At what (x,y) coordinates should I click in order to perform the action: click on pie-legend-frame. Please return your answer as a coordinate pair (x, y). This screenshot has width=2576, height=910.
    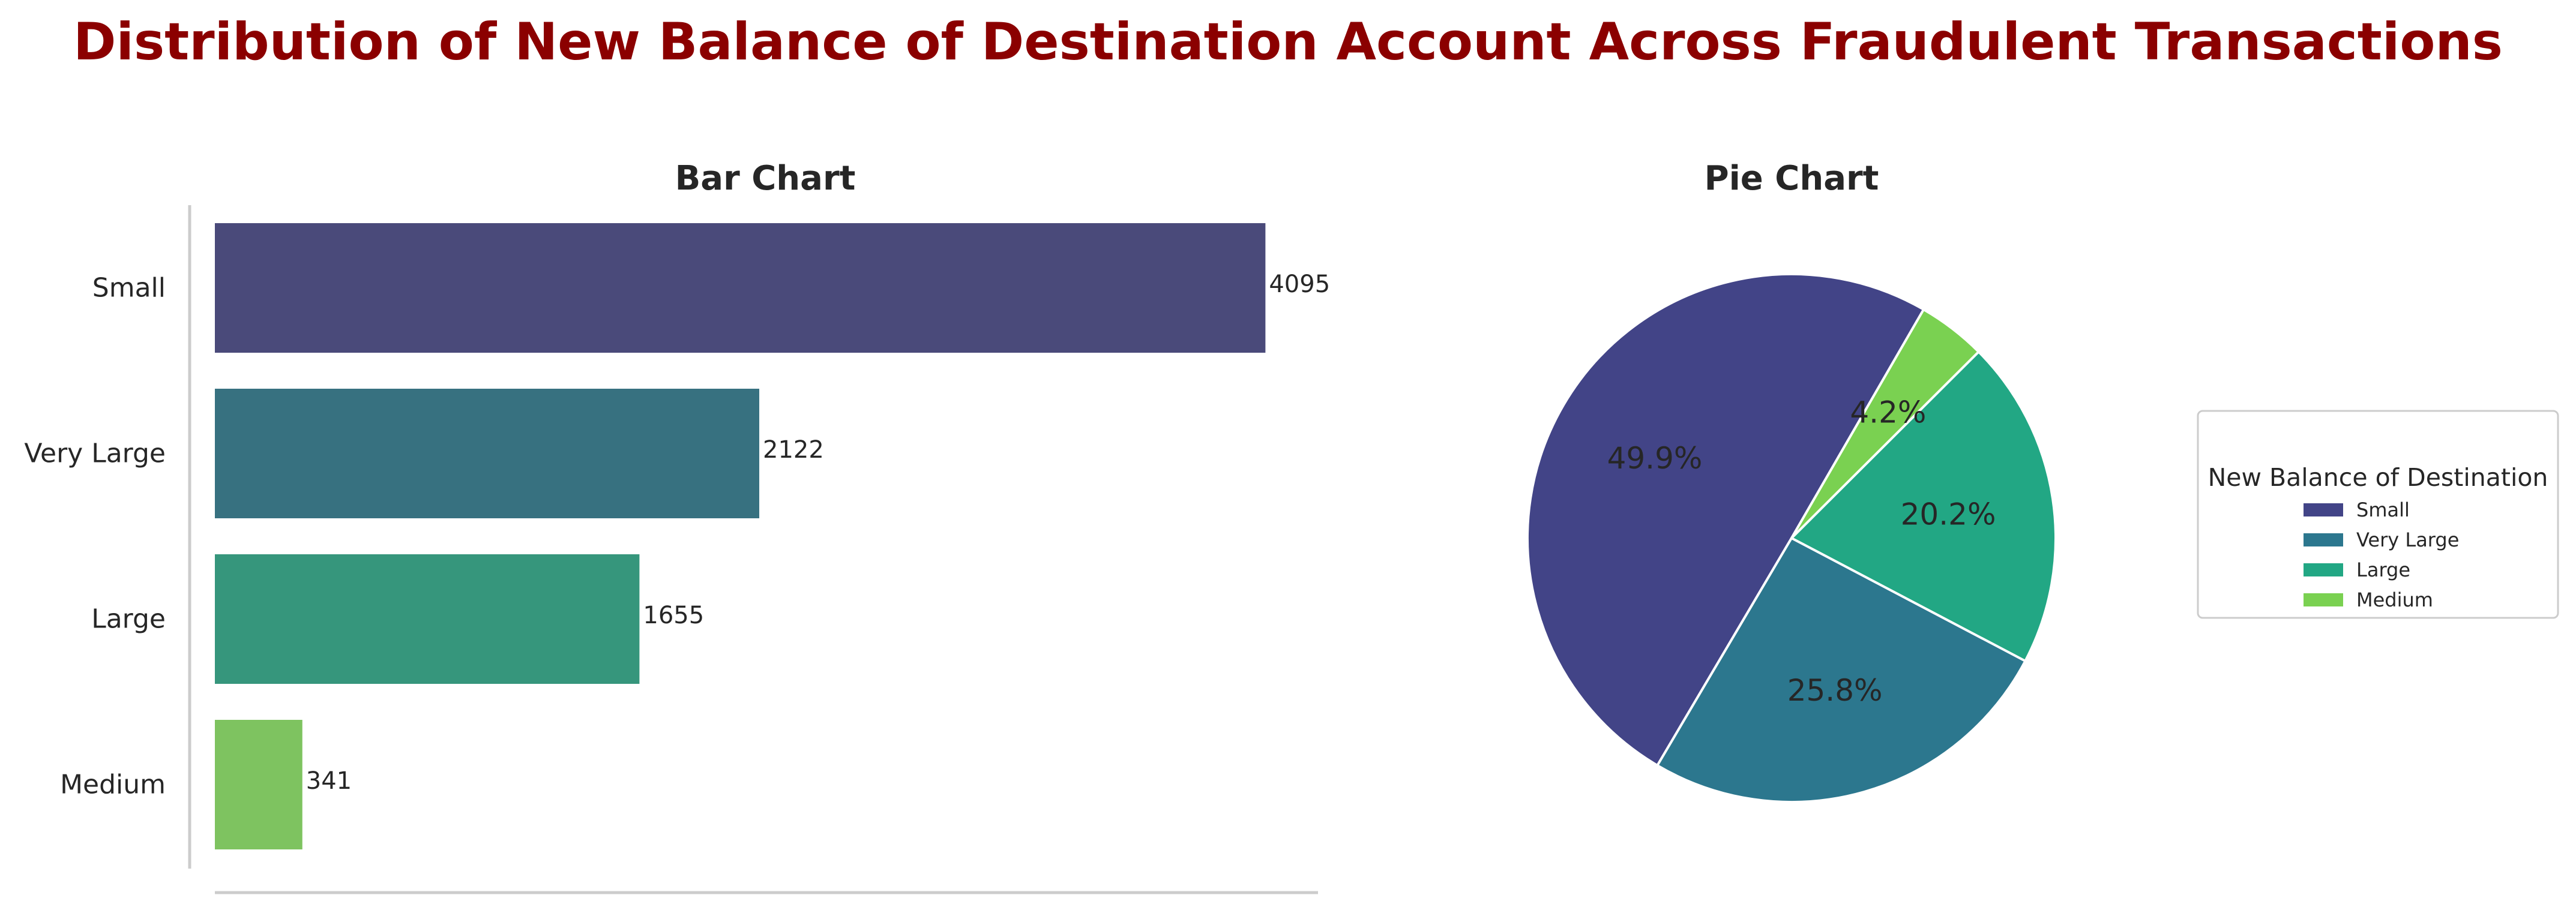
    Looking at the image, I should click on (2378, 514).